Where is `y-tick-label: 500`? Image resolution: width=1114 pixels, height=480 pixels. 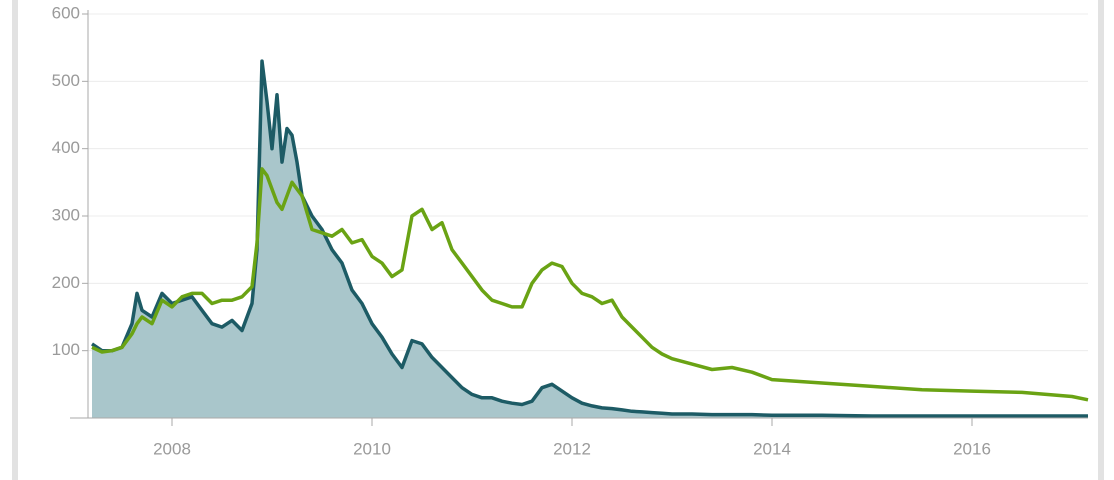 y-tick-label: 500 is located at coordinates (66, 80).